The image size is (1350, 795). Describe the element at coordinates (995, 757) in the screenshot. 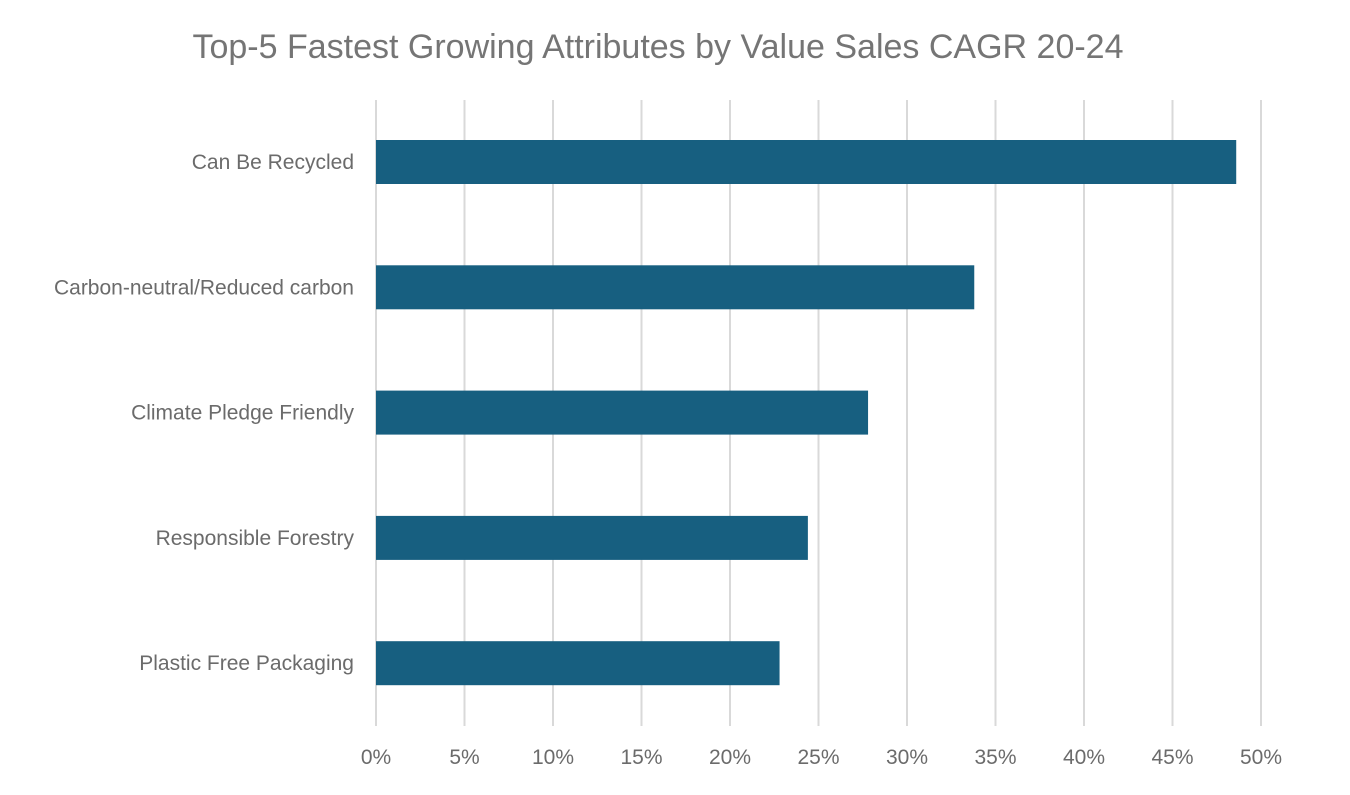

I see `x-tick-label: 35%` at that location.